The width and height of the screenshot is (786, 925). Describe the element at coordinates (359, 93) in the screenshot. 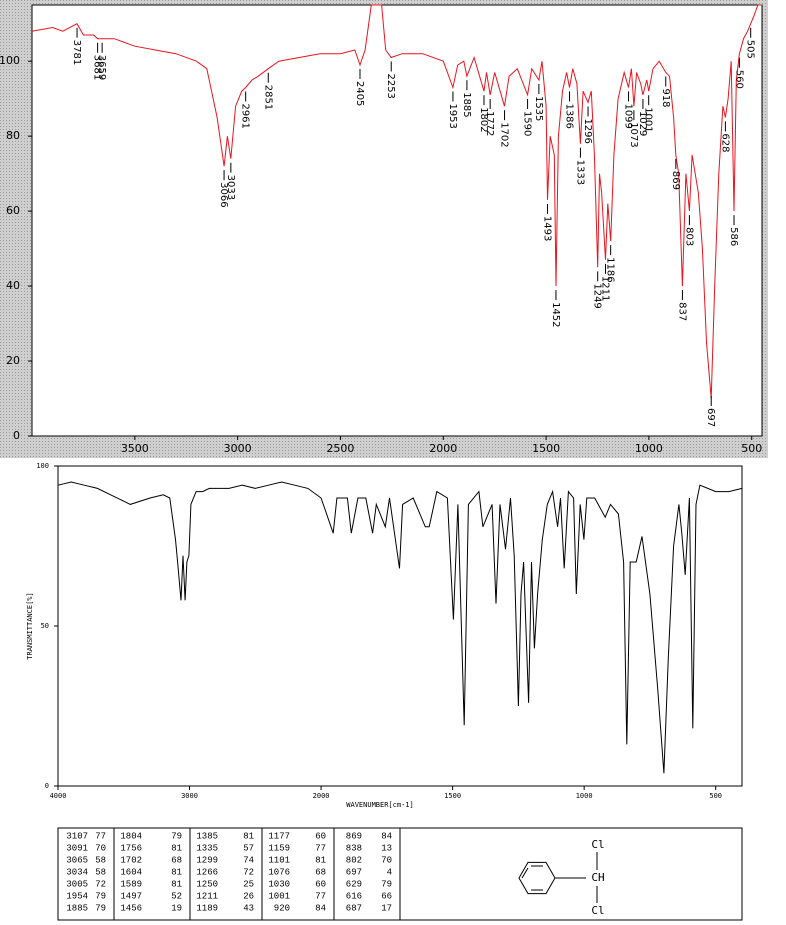

I see `peak-label: 2405` at that location.